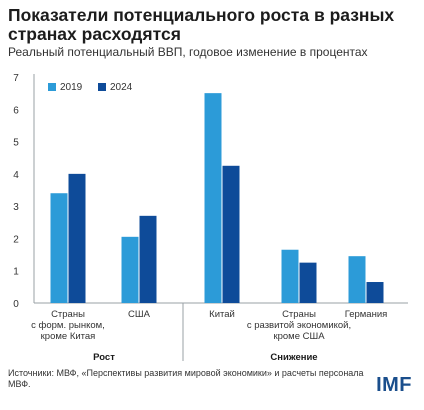  I want to click on y-tick-label: 5, so click(16, 143).